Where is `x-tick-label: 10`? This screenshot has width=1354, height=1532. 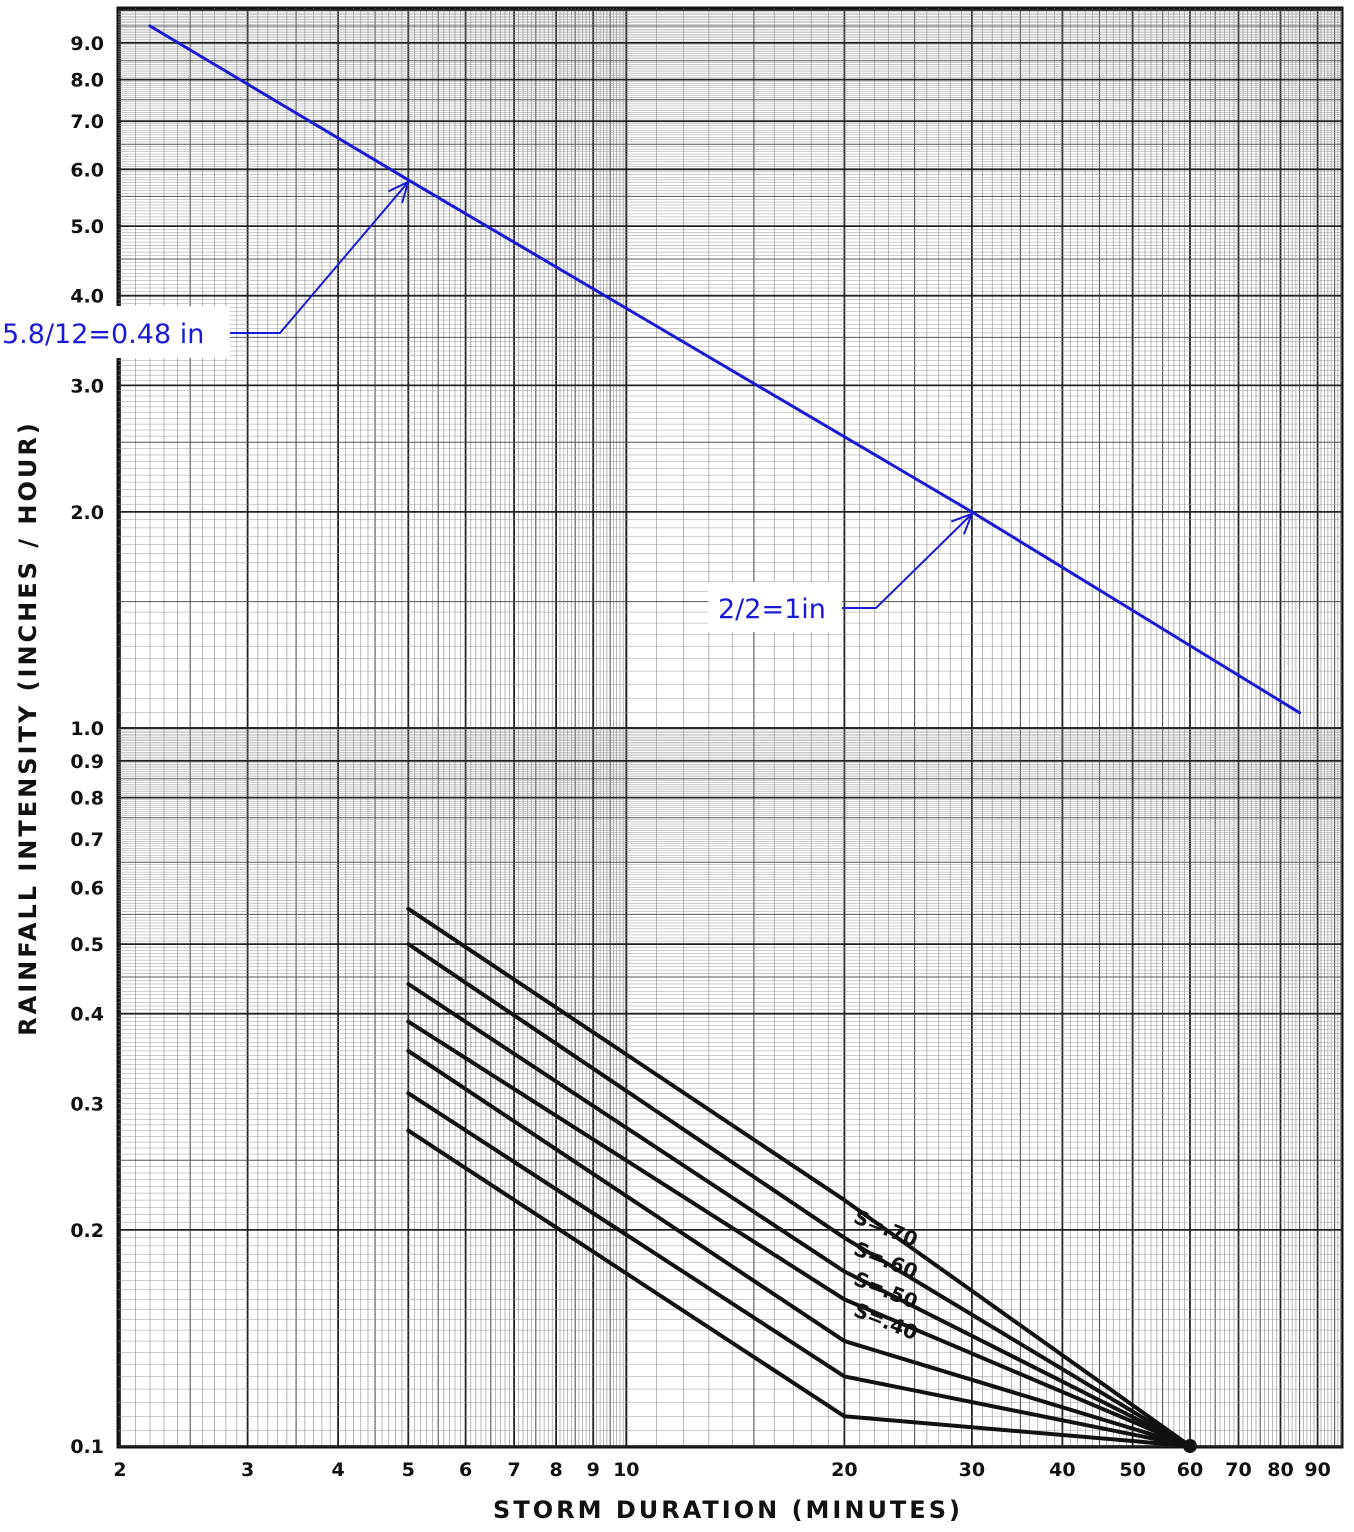 x-tick-label: 10 is located at coordinates (626, 1470).